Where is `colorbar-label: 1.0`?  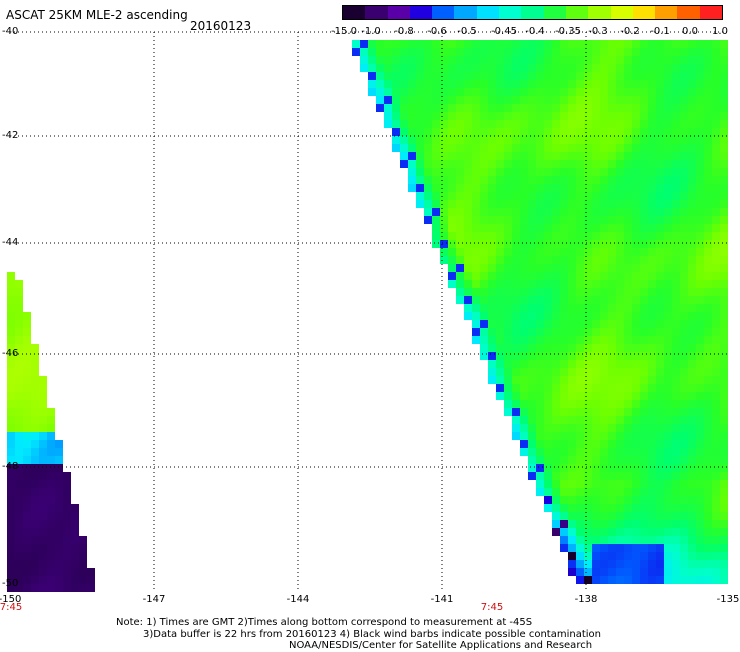 colorbar-label: 1.0 is located at coordinates (720, 31).